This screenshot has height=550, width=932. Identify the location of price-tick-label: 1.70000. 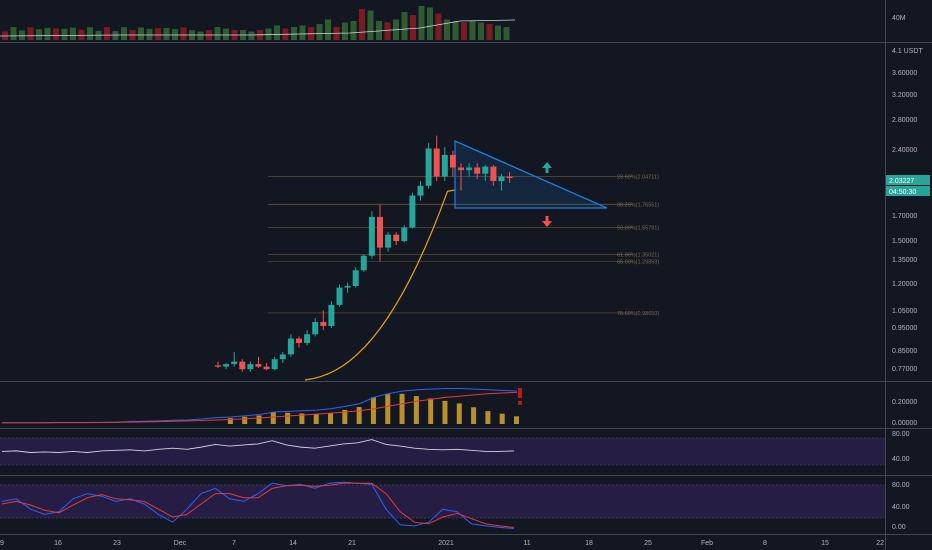
(904, 216).